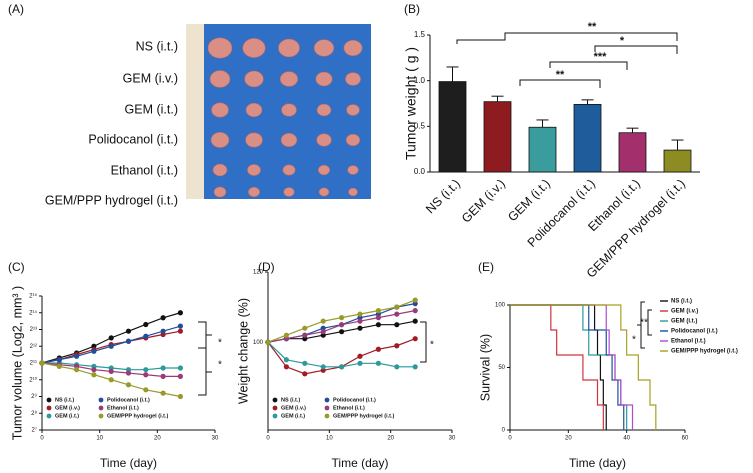 This screenshot has width=753, height=473. What do you see at coordinates (33, 330) in the screenshot?
I see `y-tick-label: 2¹³` at bounding box center [33, 330].